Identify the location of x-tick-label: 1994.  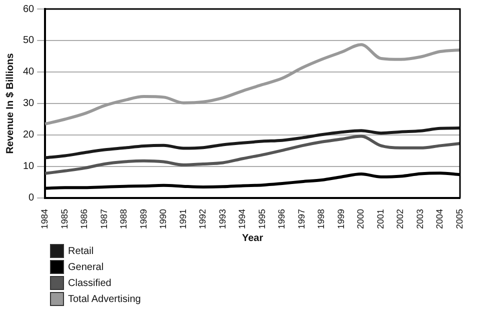
(242, 219).